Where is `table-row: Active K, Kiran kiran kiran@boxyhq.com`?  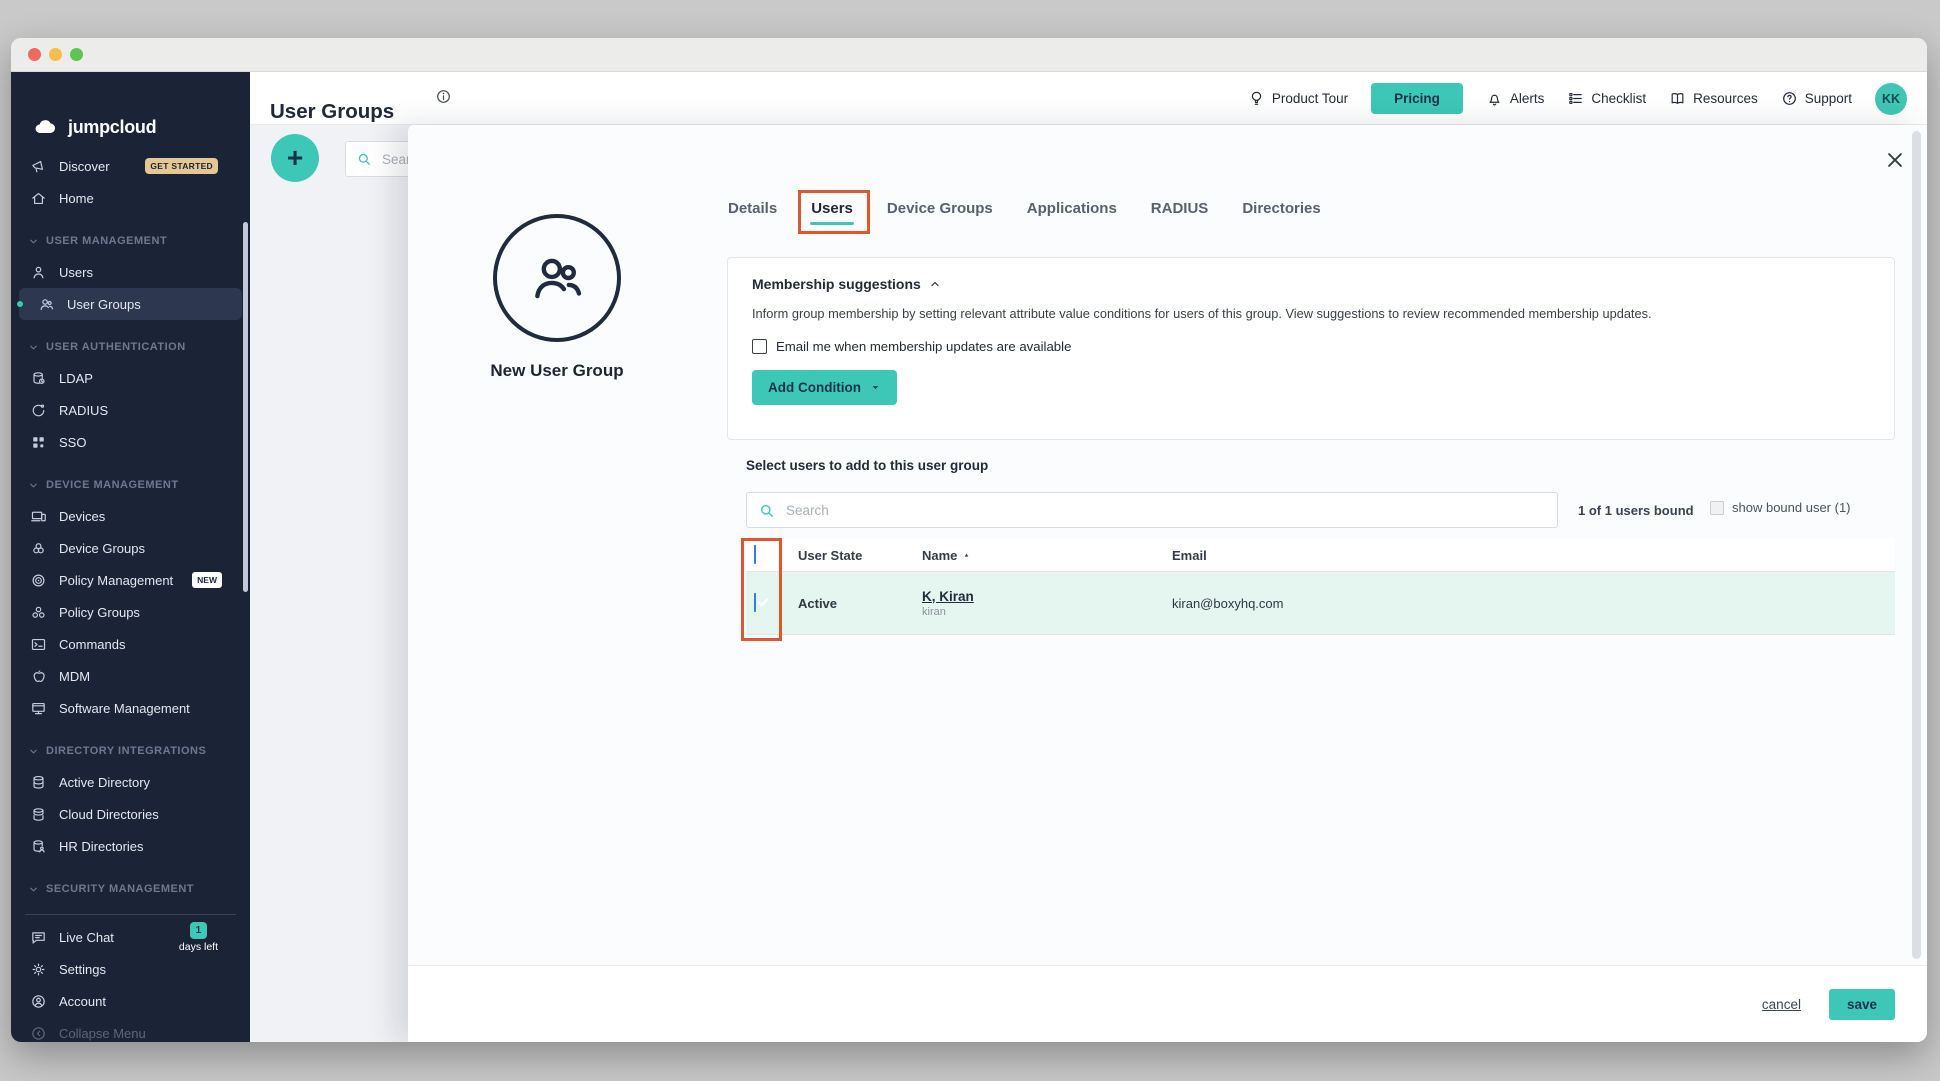 table-row: Active K, Kiran kiran kiran@boxyhq.com is located at coordinates (1320, 603).